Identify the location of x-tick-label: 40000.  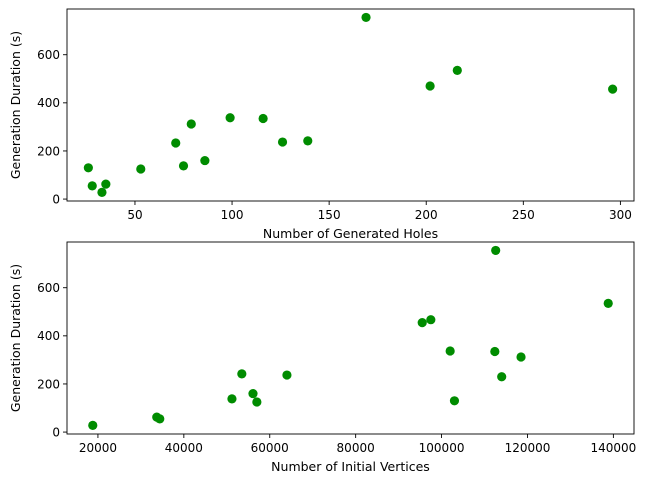
(184, 448).